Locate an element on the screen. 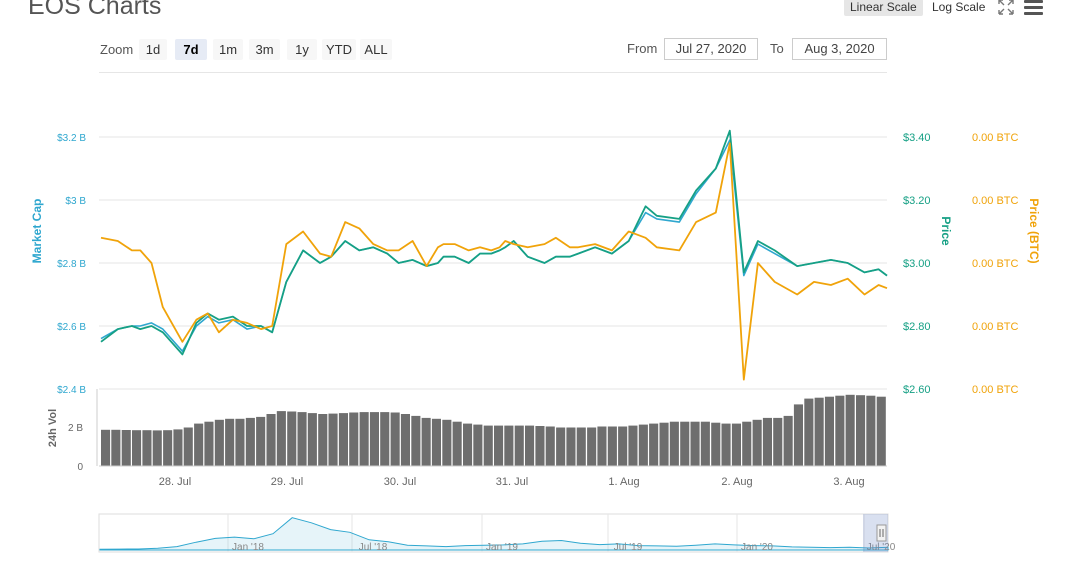 The height and width of the screenshot is (572, 1079). x-tick-label: 1. Aug is located at coordinates (623, 482).